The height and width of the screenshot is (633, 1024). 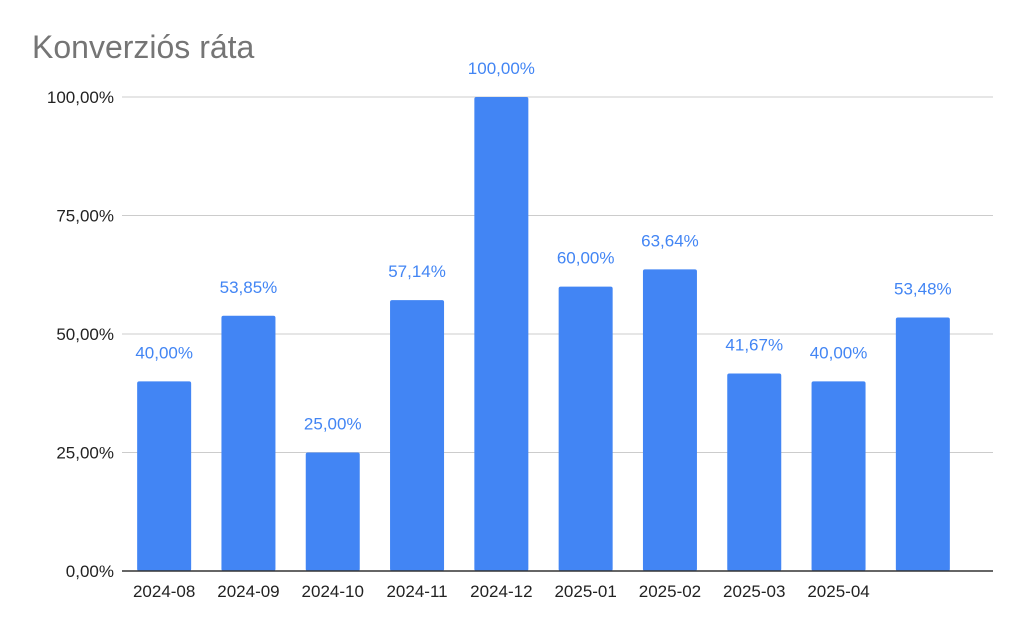 What do you see at coordinates (333, 591) in the screenshot?
I see `x-tick-label: 2024-10` at bounding box center [333, 591].